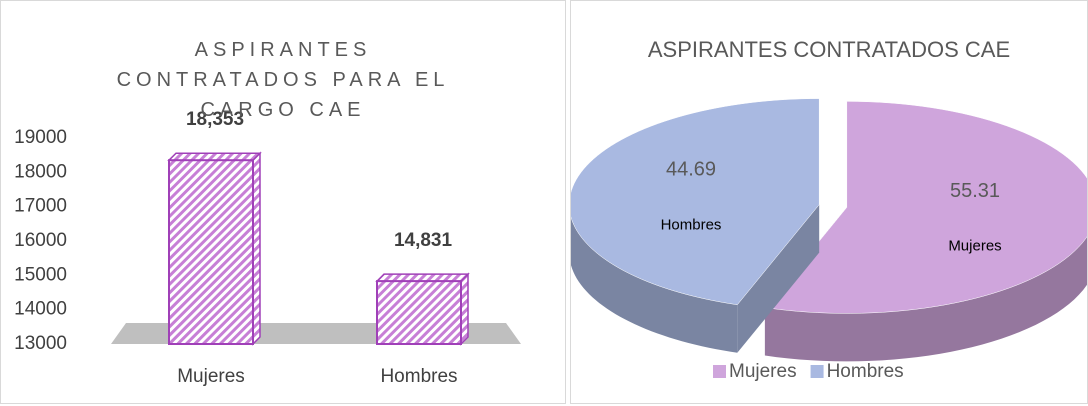  What do you see at coordinates (423, 240) in the screenshot?
I see `data-label: 14,831` at bounding box center [423, 240].